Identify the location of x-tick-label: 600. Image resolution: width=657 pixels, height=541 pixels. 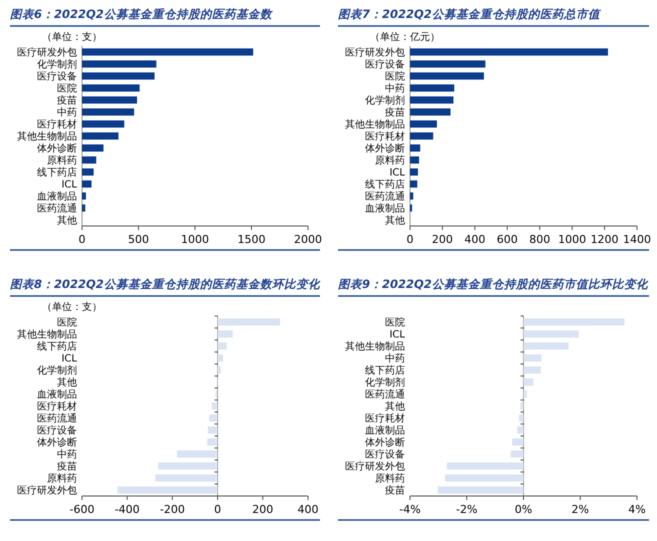
(507, 239).